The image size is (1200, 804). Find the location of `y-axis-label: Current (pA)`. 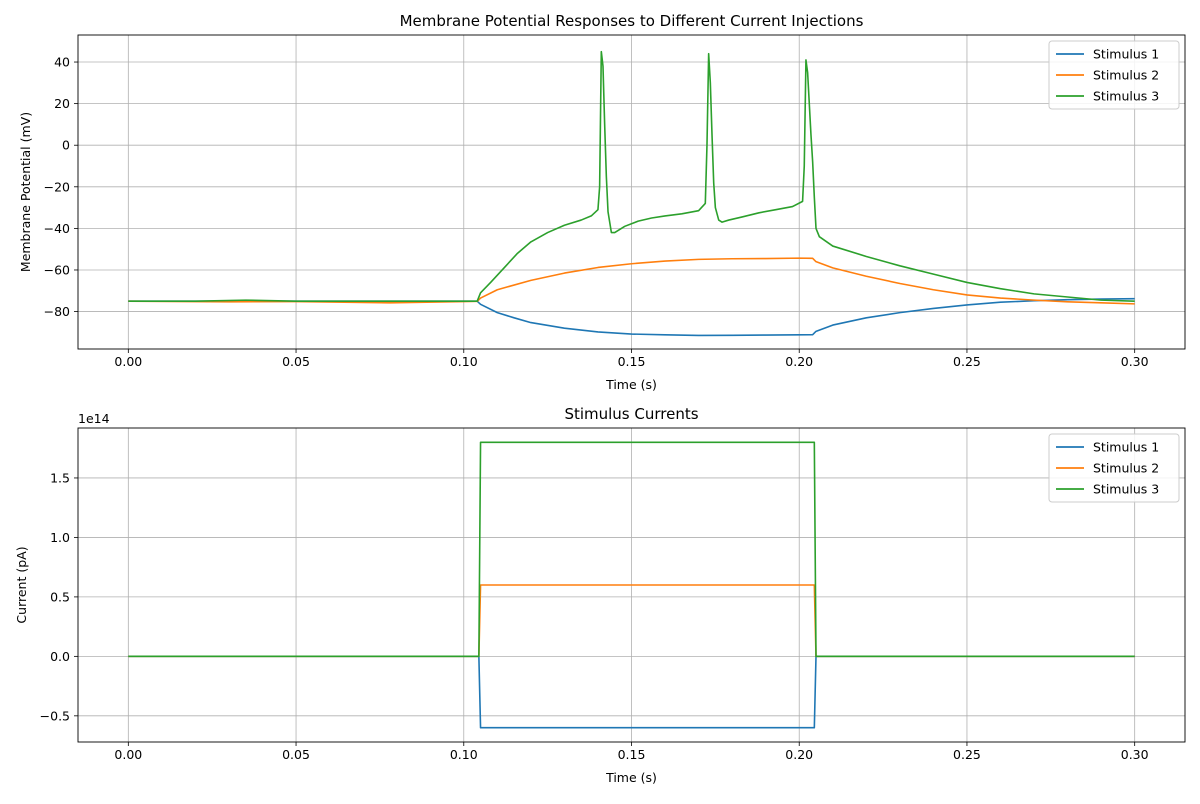

y-axis-label: Current (pA) is located at coordinates (21, 584).